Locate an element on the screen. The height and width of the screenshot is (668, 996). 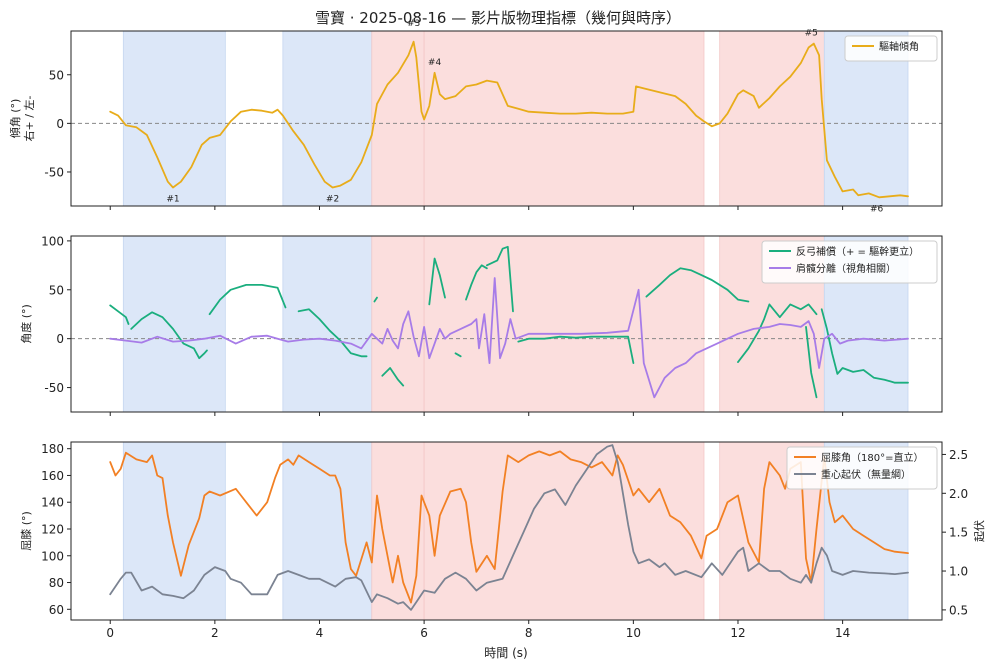
peak-annotation: #2 is located at coordinates (332, 200).